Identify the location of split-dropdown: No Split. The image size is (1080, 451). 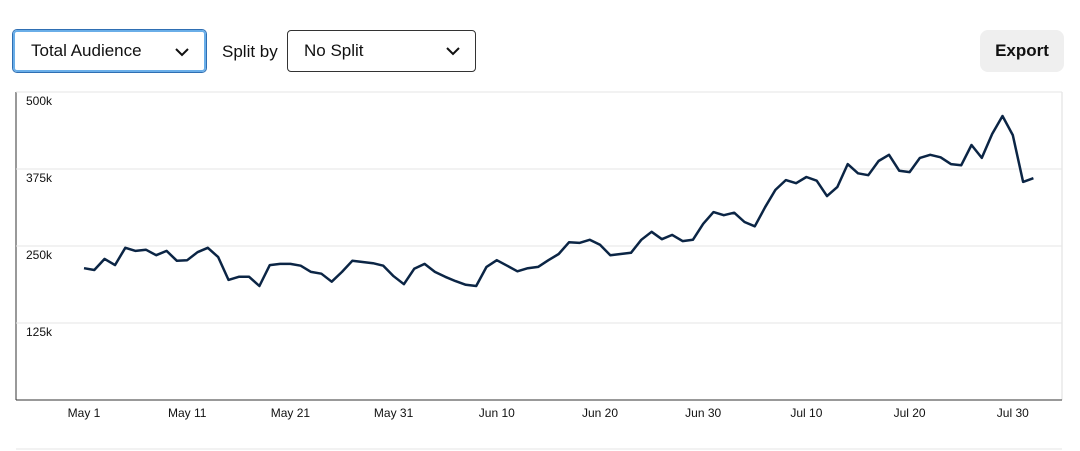
(381, 51).